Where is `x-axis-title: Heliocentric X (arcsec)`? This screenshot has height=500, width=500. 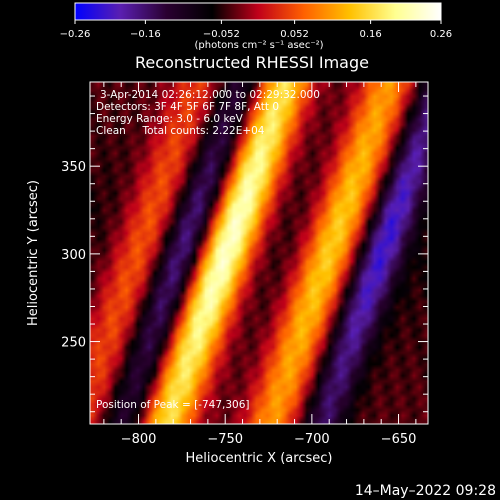
x-axis-title: Heliocentric X (arcsec) is located at coordinates (259, 458).